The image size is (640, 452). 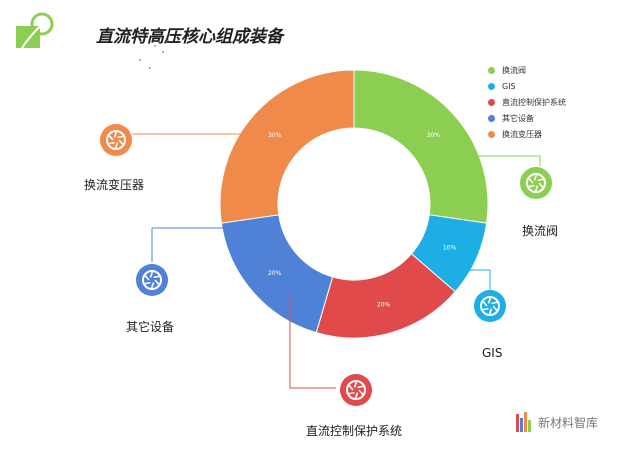 What do you see at coordinates (514, 70) in the screenshot?
I see `legend-label: 换流阀` at bounding box center [514, 70].